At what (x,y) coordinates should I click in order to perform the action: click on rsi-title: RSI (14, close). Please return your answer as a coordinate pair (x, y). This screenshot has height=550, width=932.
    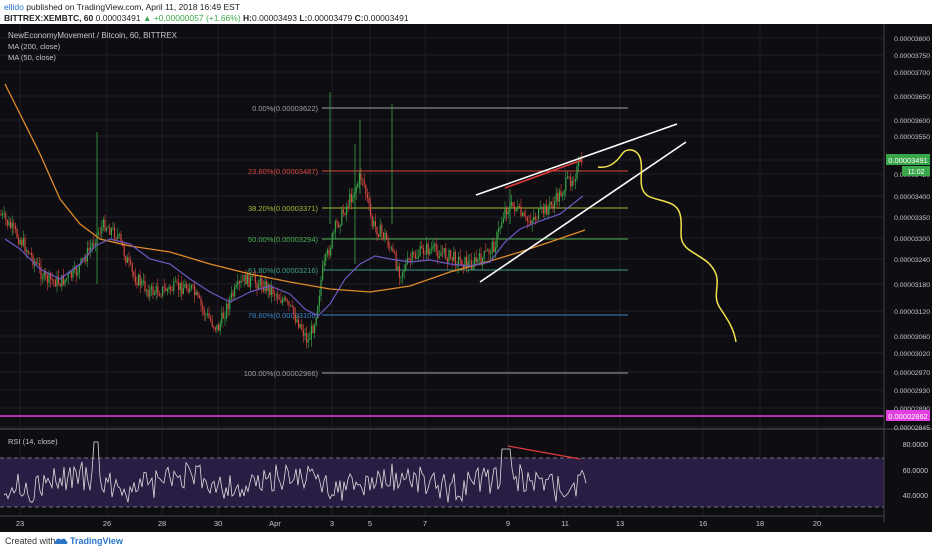
    Looking at the image, I should click on (33, 441).